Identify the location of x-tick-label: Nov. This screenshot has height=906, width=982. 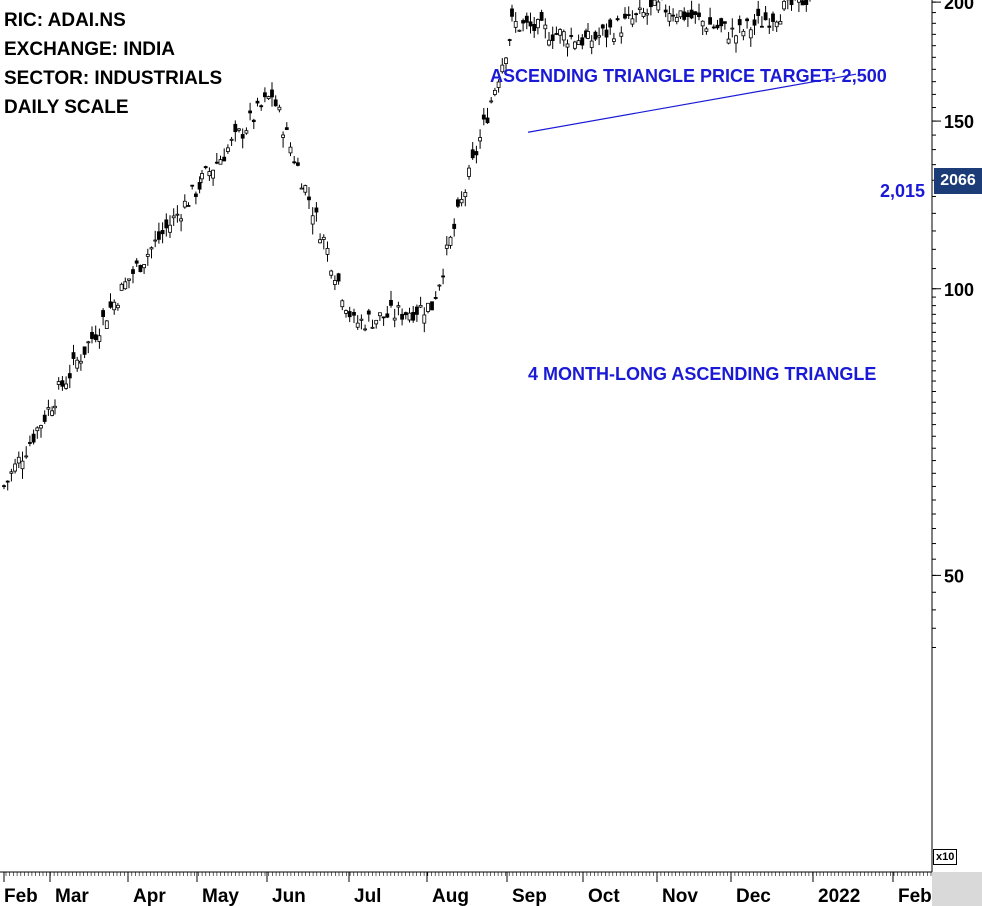
(680, 896).